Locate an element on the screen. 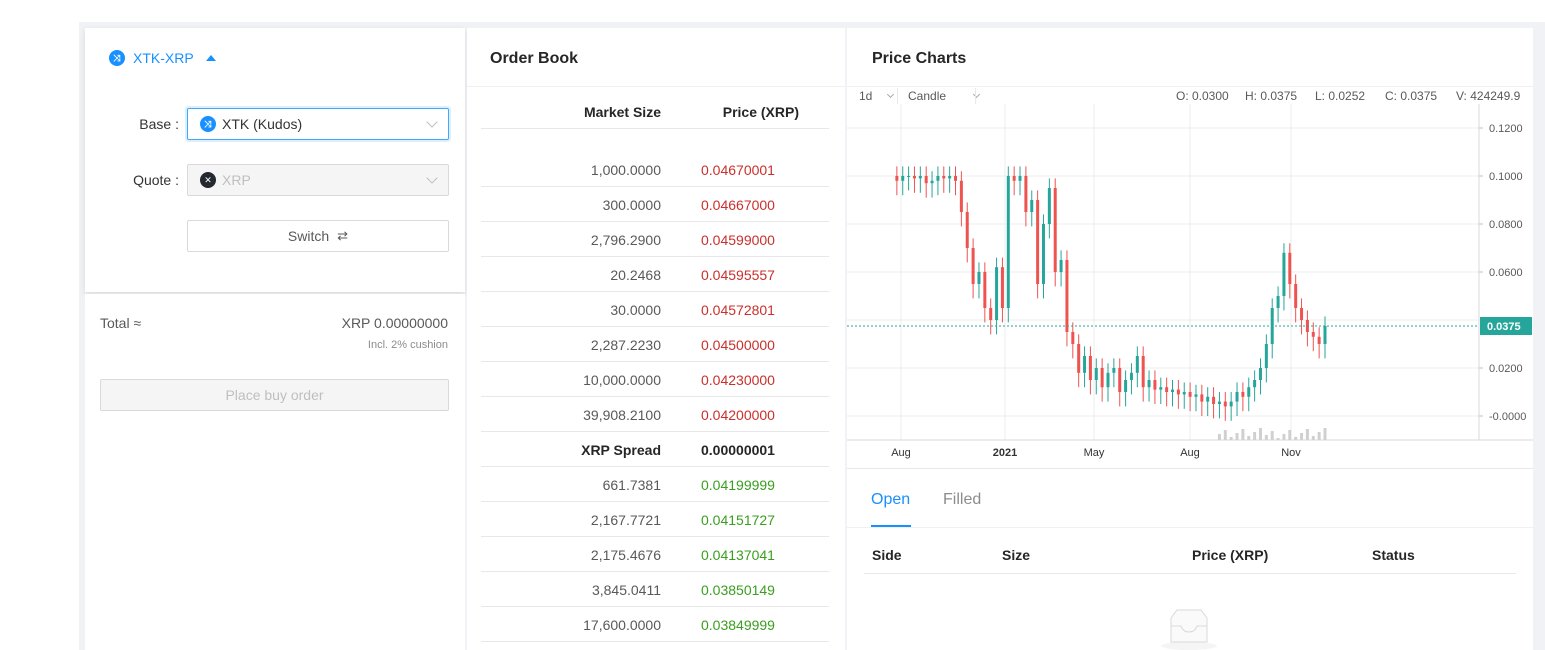  spread-row: XRP Spread 0.00000001 is located at coordinates (655, 449).